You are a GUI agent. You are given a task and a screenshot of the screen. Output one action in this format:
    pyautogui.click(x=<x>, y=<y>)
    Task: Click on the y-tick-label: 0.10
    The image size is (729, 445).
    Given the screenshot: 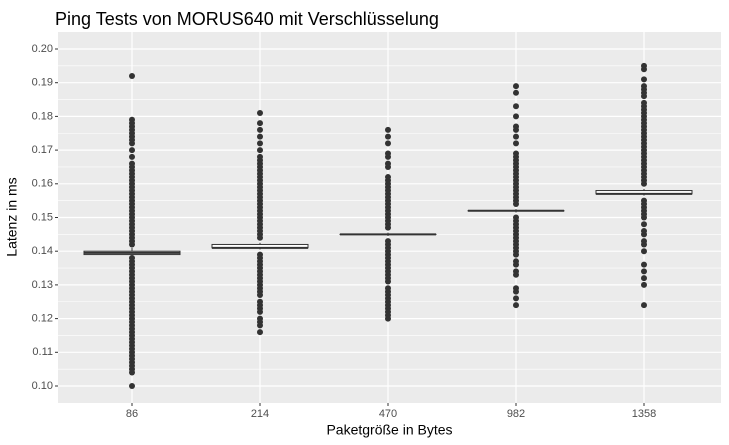 What is the action you would take?
    pyautogui.click(x=42, y=386)
    